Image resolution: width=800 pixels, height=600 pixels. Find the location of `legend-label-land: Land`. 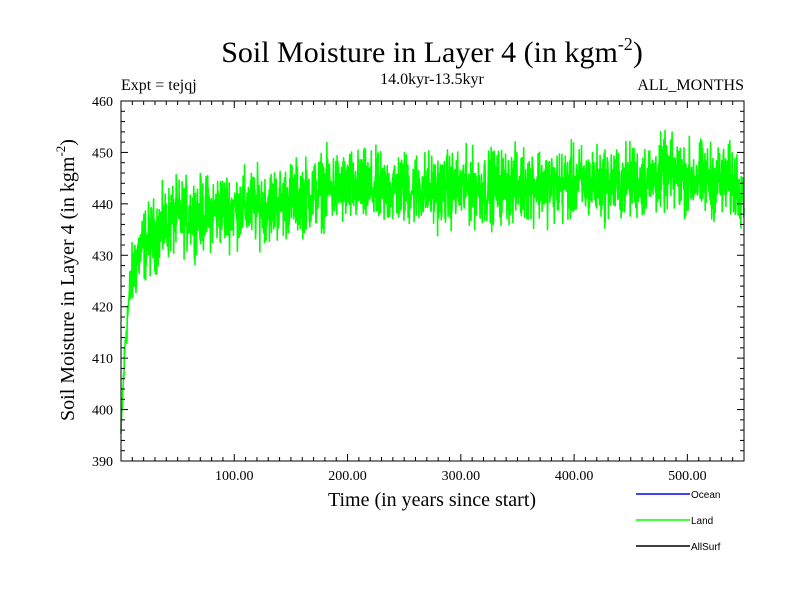

legend-label-land: Land is located at coordinates (702, 521).